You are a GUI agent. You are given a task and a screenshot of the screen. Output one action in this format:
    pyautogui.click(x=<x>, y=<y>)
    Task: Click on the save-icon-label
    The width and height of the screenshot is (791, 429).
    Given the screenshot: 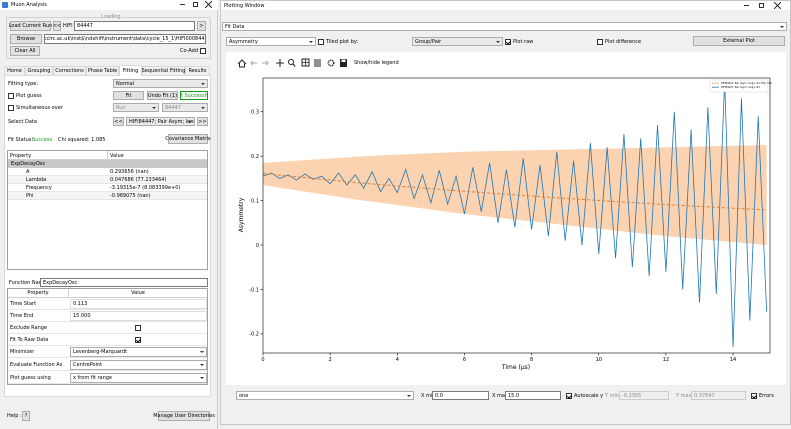 What is the action you would take?
    pyautogui.click(x=343, y=60)
    